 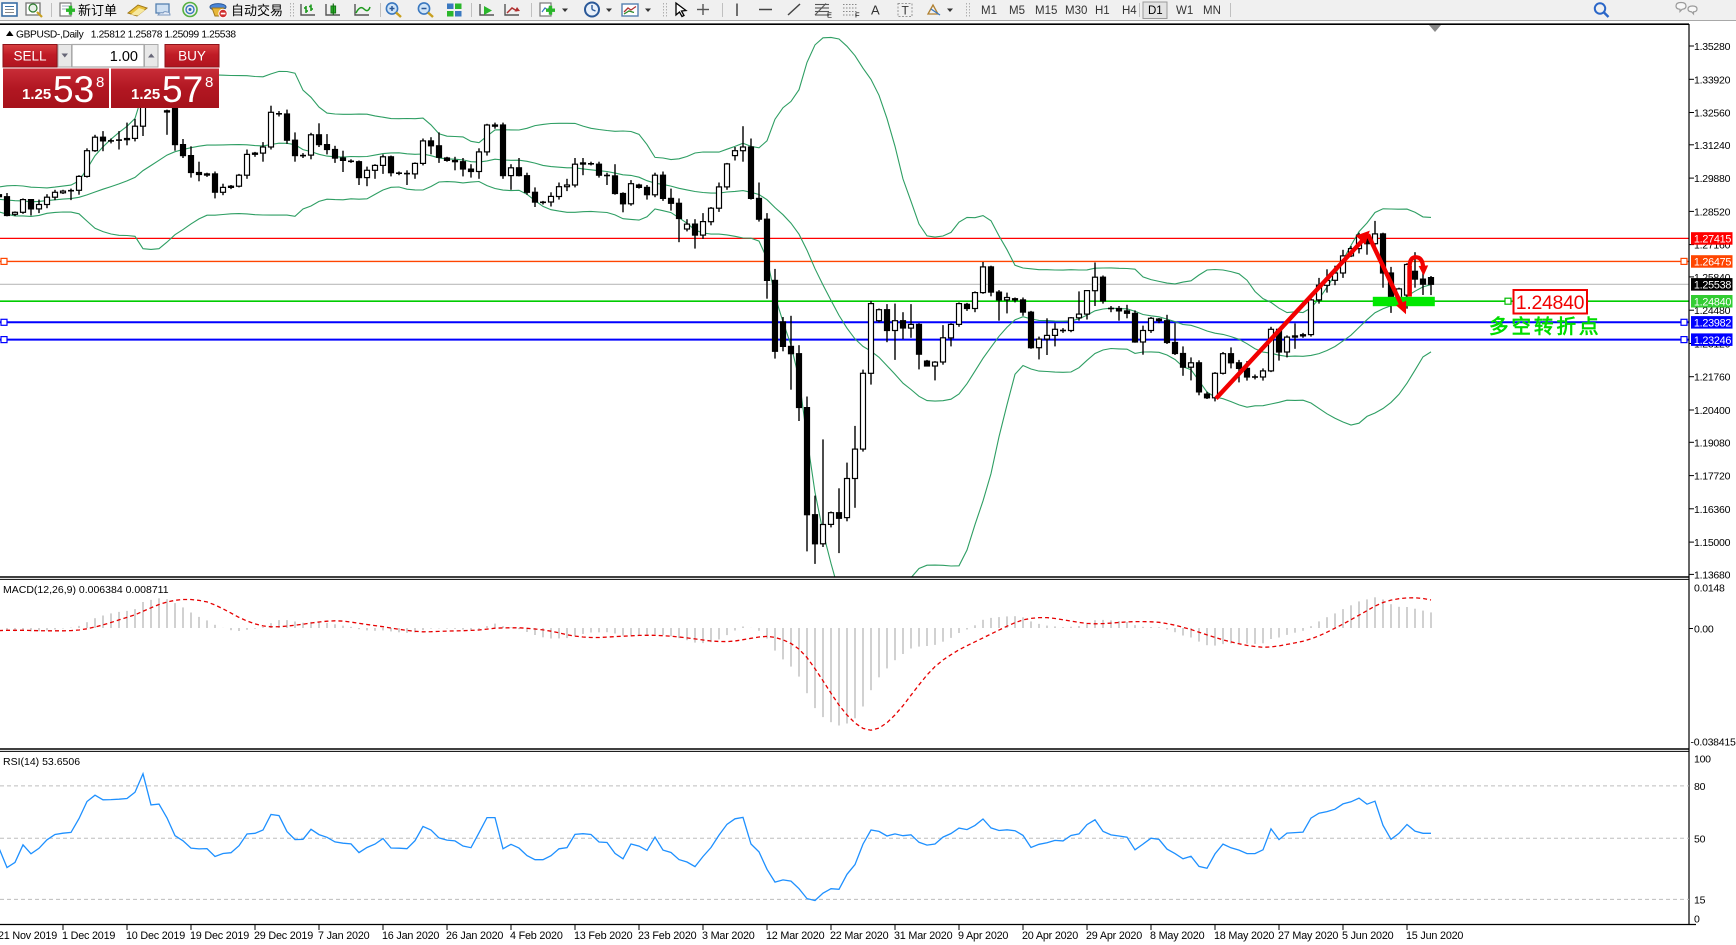 I want to click on svg-text: 80, so click(x=1700, y=787).